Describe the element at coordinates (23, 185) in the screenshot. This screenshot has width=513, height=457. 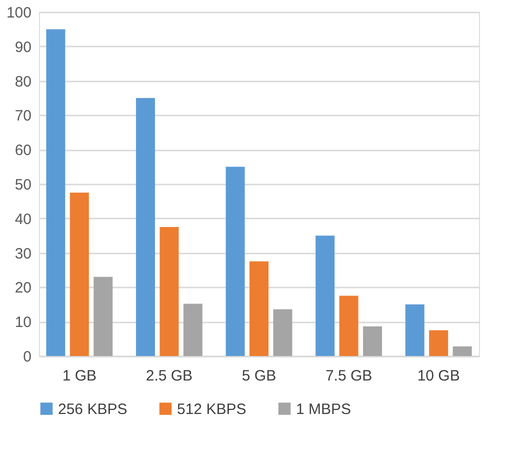
I see `y-tick-label: 50` at that location.